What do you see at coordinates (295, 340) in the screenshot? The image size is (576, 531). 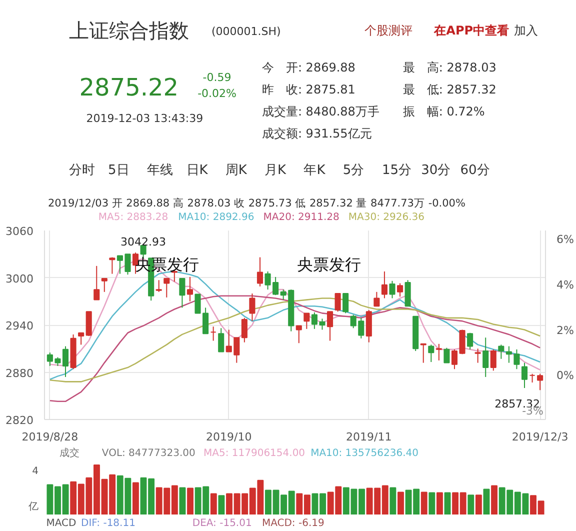 I see `line-series` at bounding box center [295, 340].